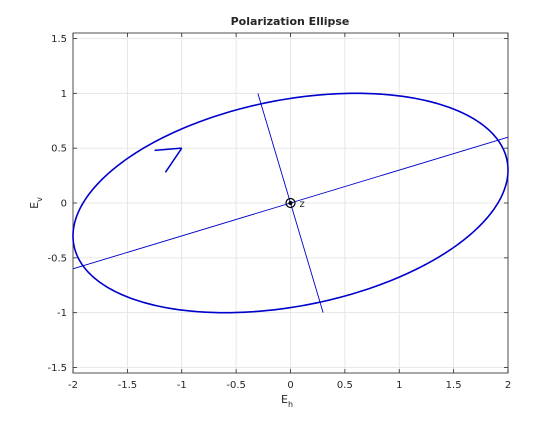 This screenshot has height=424, width=560. What do you see at coordinates (59, 149) in the screenshot?
I see `y-tick-label: 0.5` at bounding box center [59, 149].